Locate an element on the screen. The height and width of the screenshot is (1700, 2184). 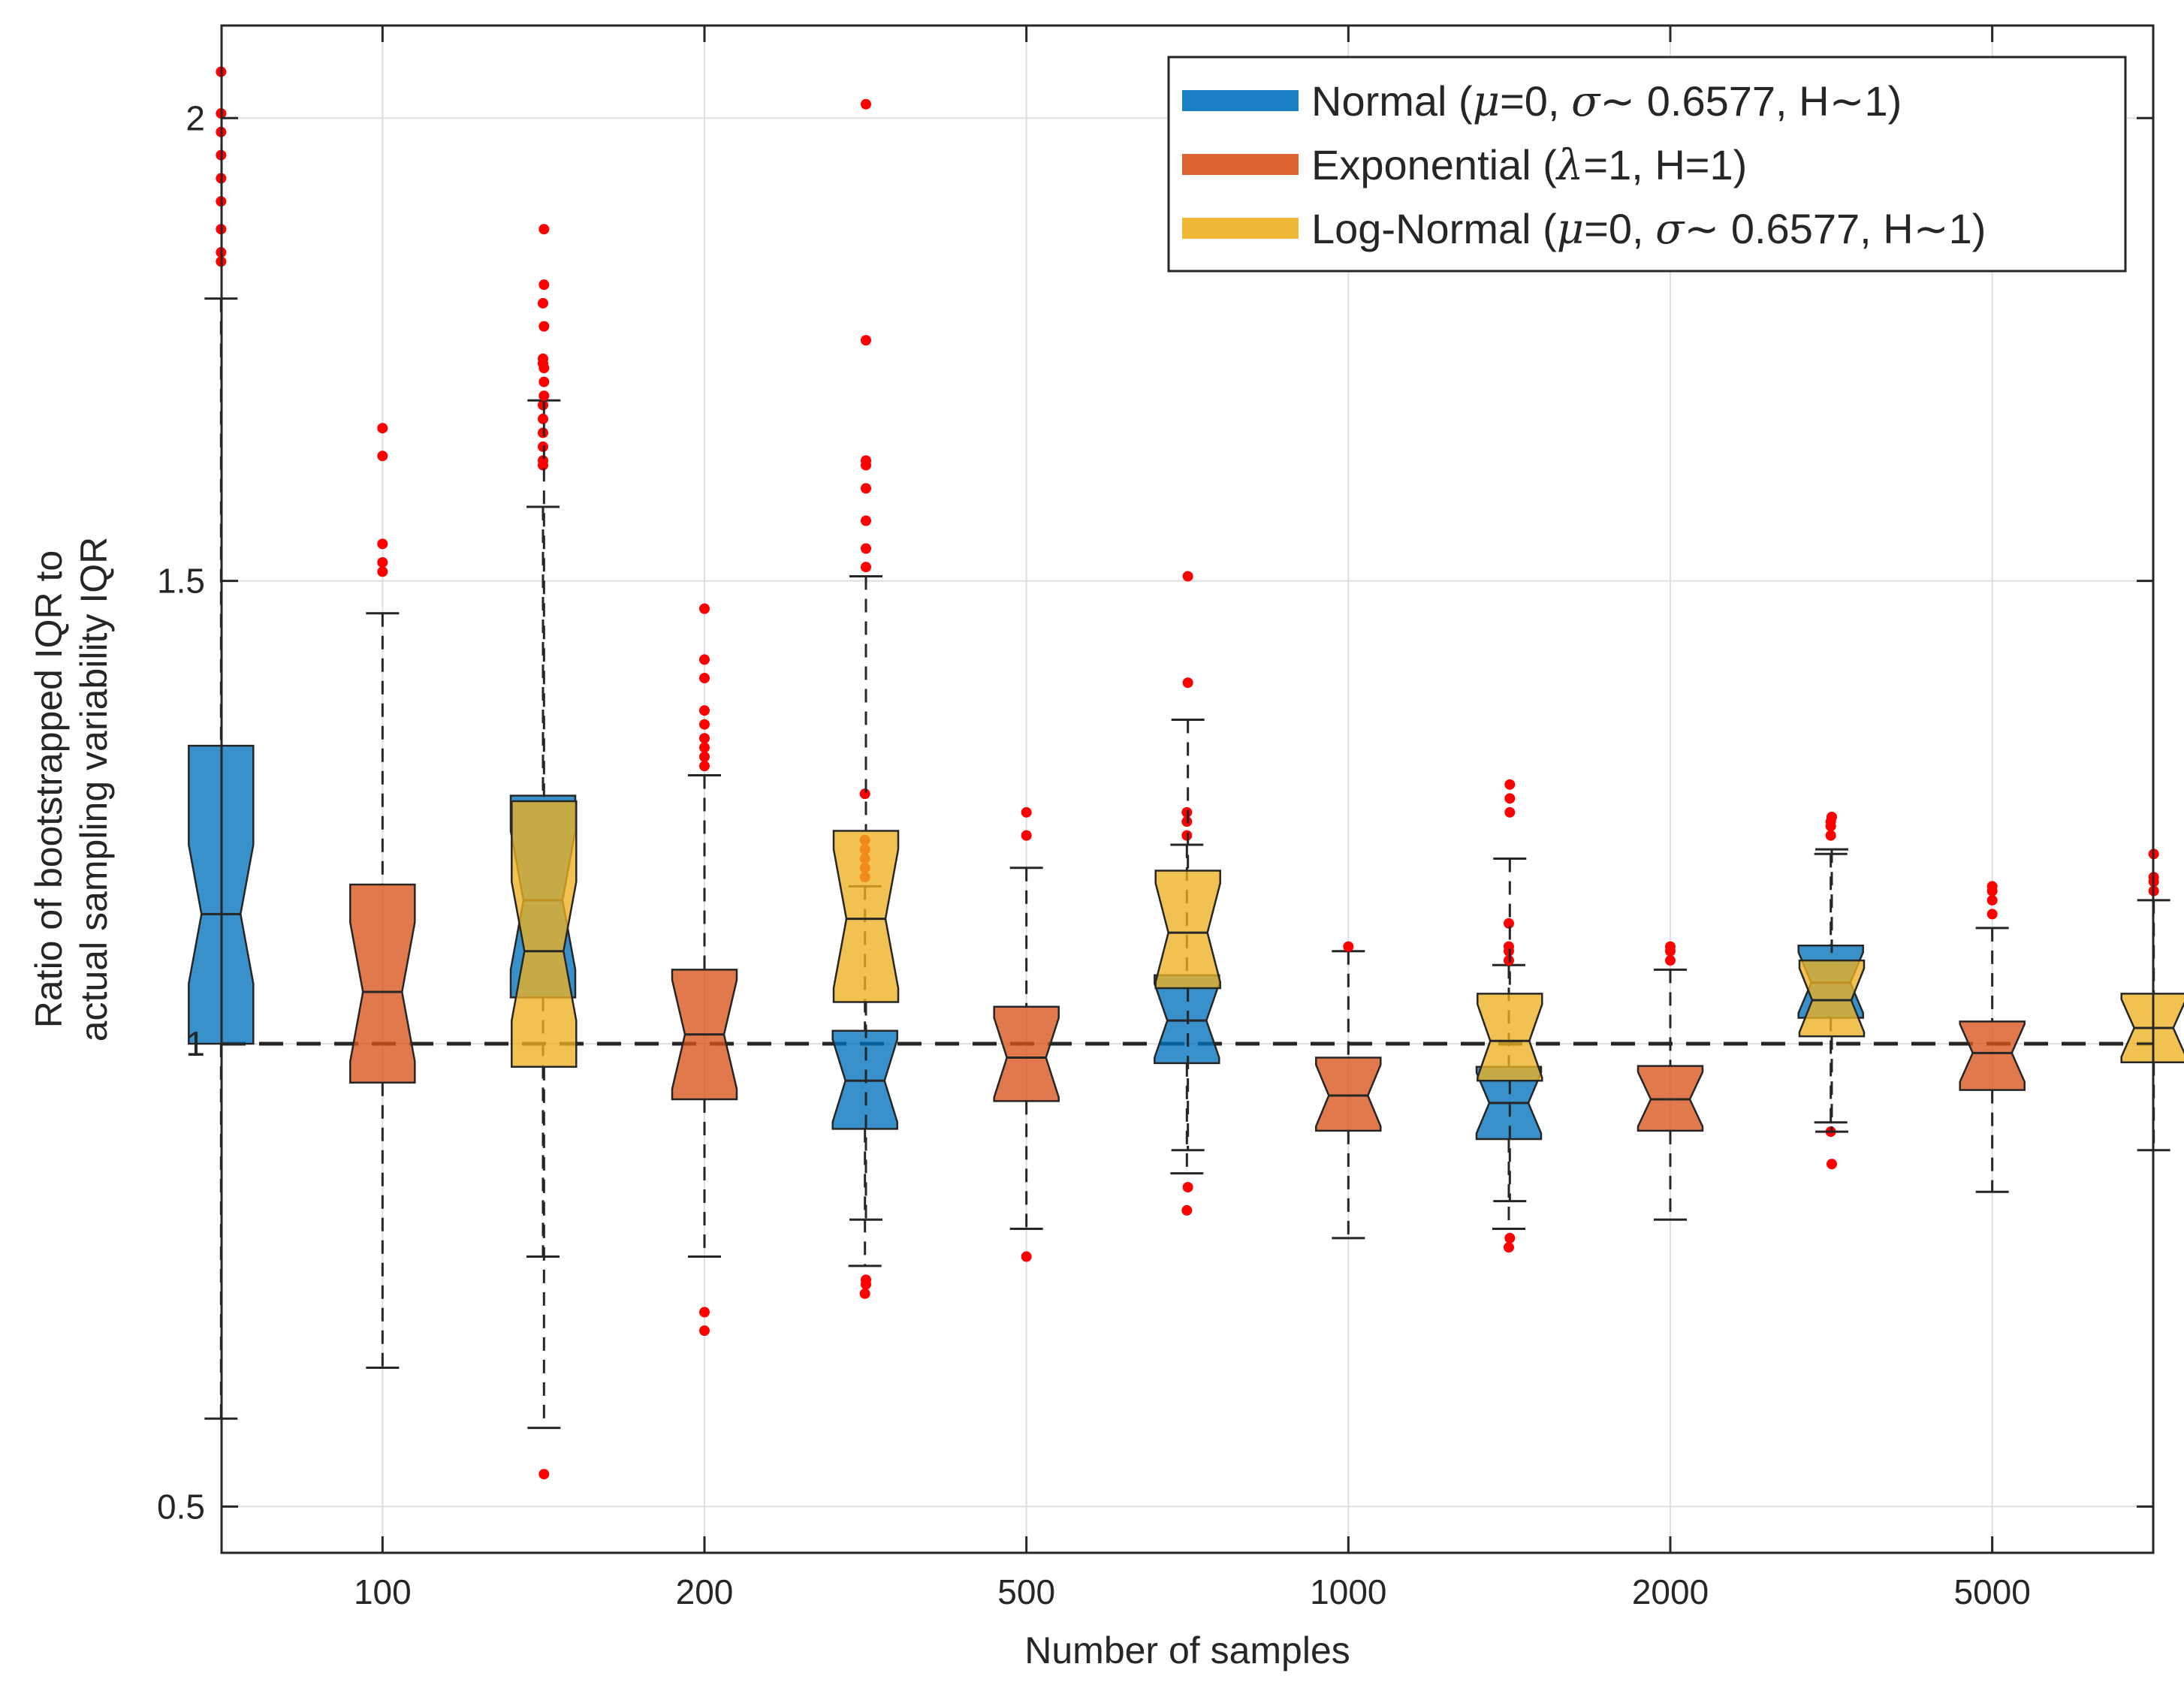
legend-label-part: Exponential ( is located at coordinates (1434, 164).